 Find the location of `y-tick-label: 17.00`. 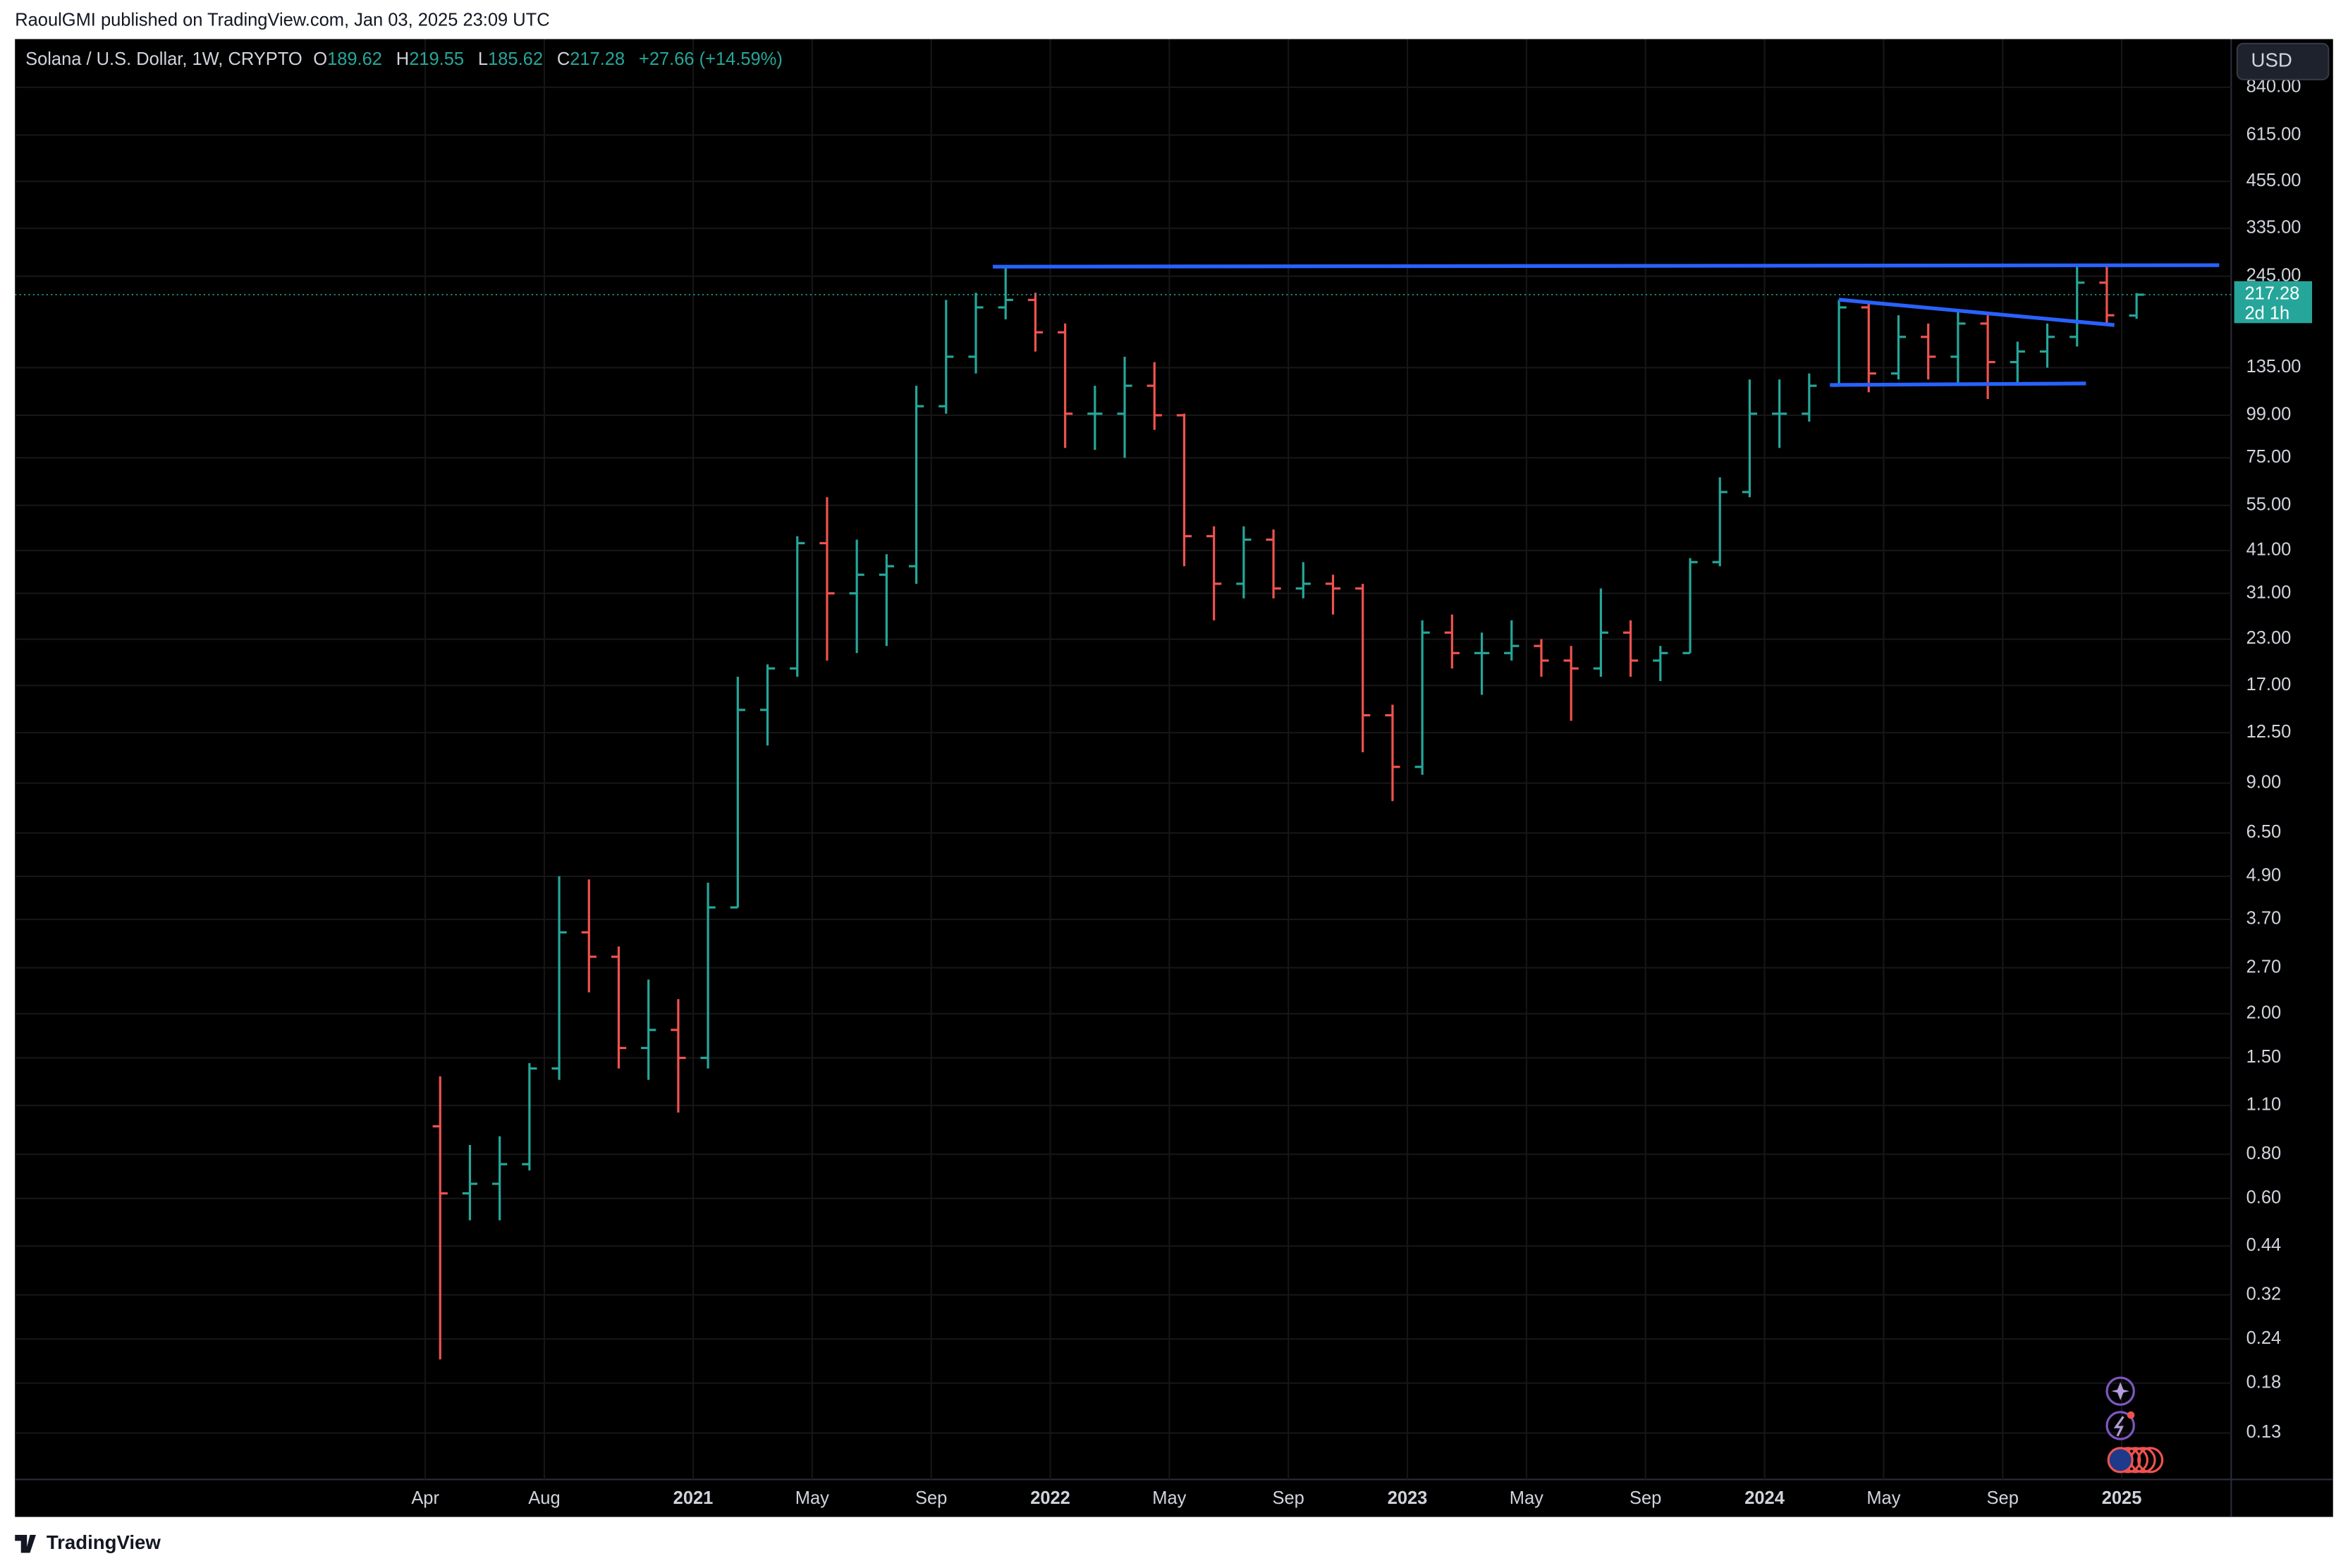

y-tick-label: 17.00 is located at coordinates (2269, 684).